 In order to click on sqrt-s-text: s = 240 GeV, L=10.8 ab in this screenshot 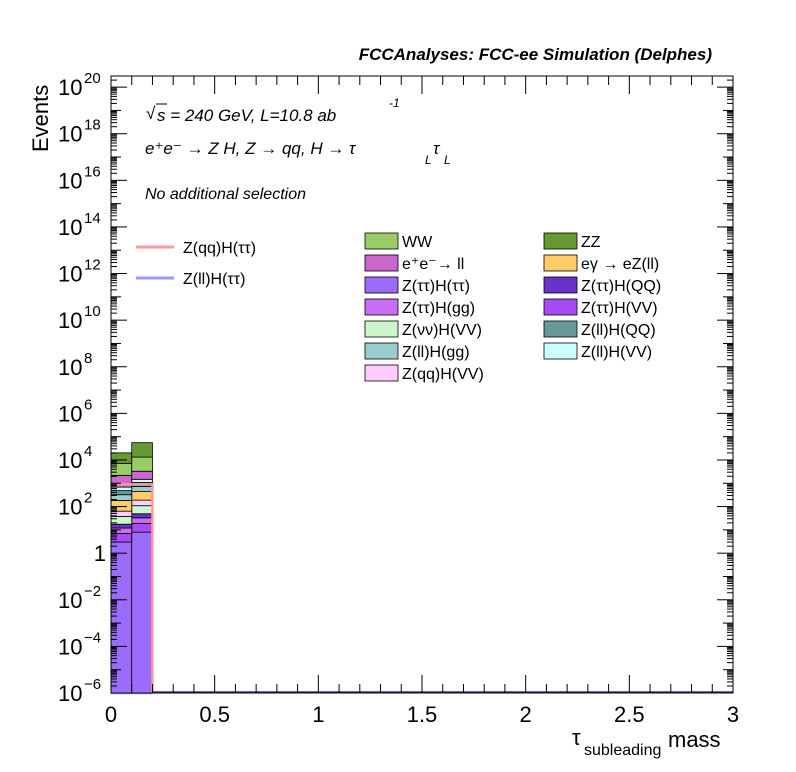, I will do `click(246, 115)`.